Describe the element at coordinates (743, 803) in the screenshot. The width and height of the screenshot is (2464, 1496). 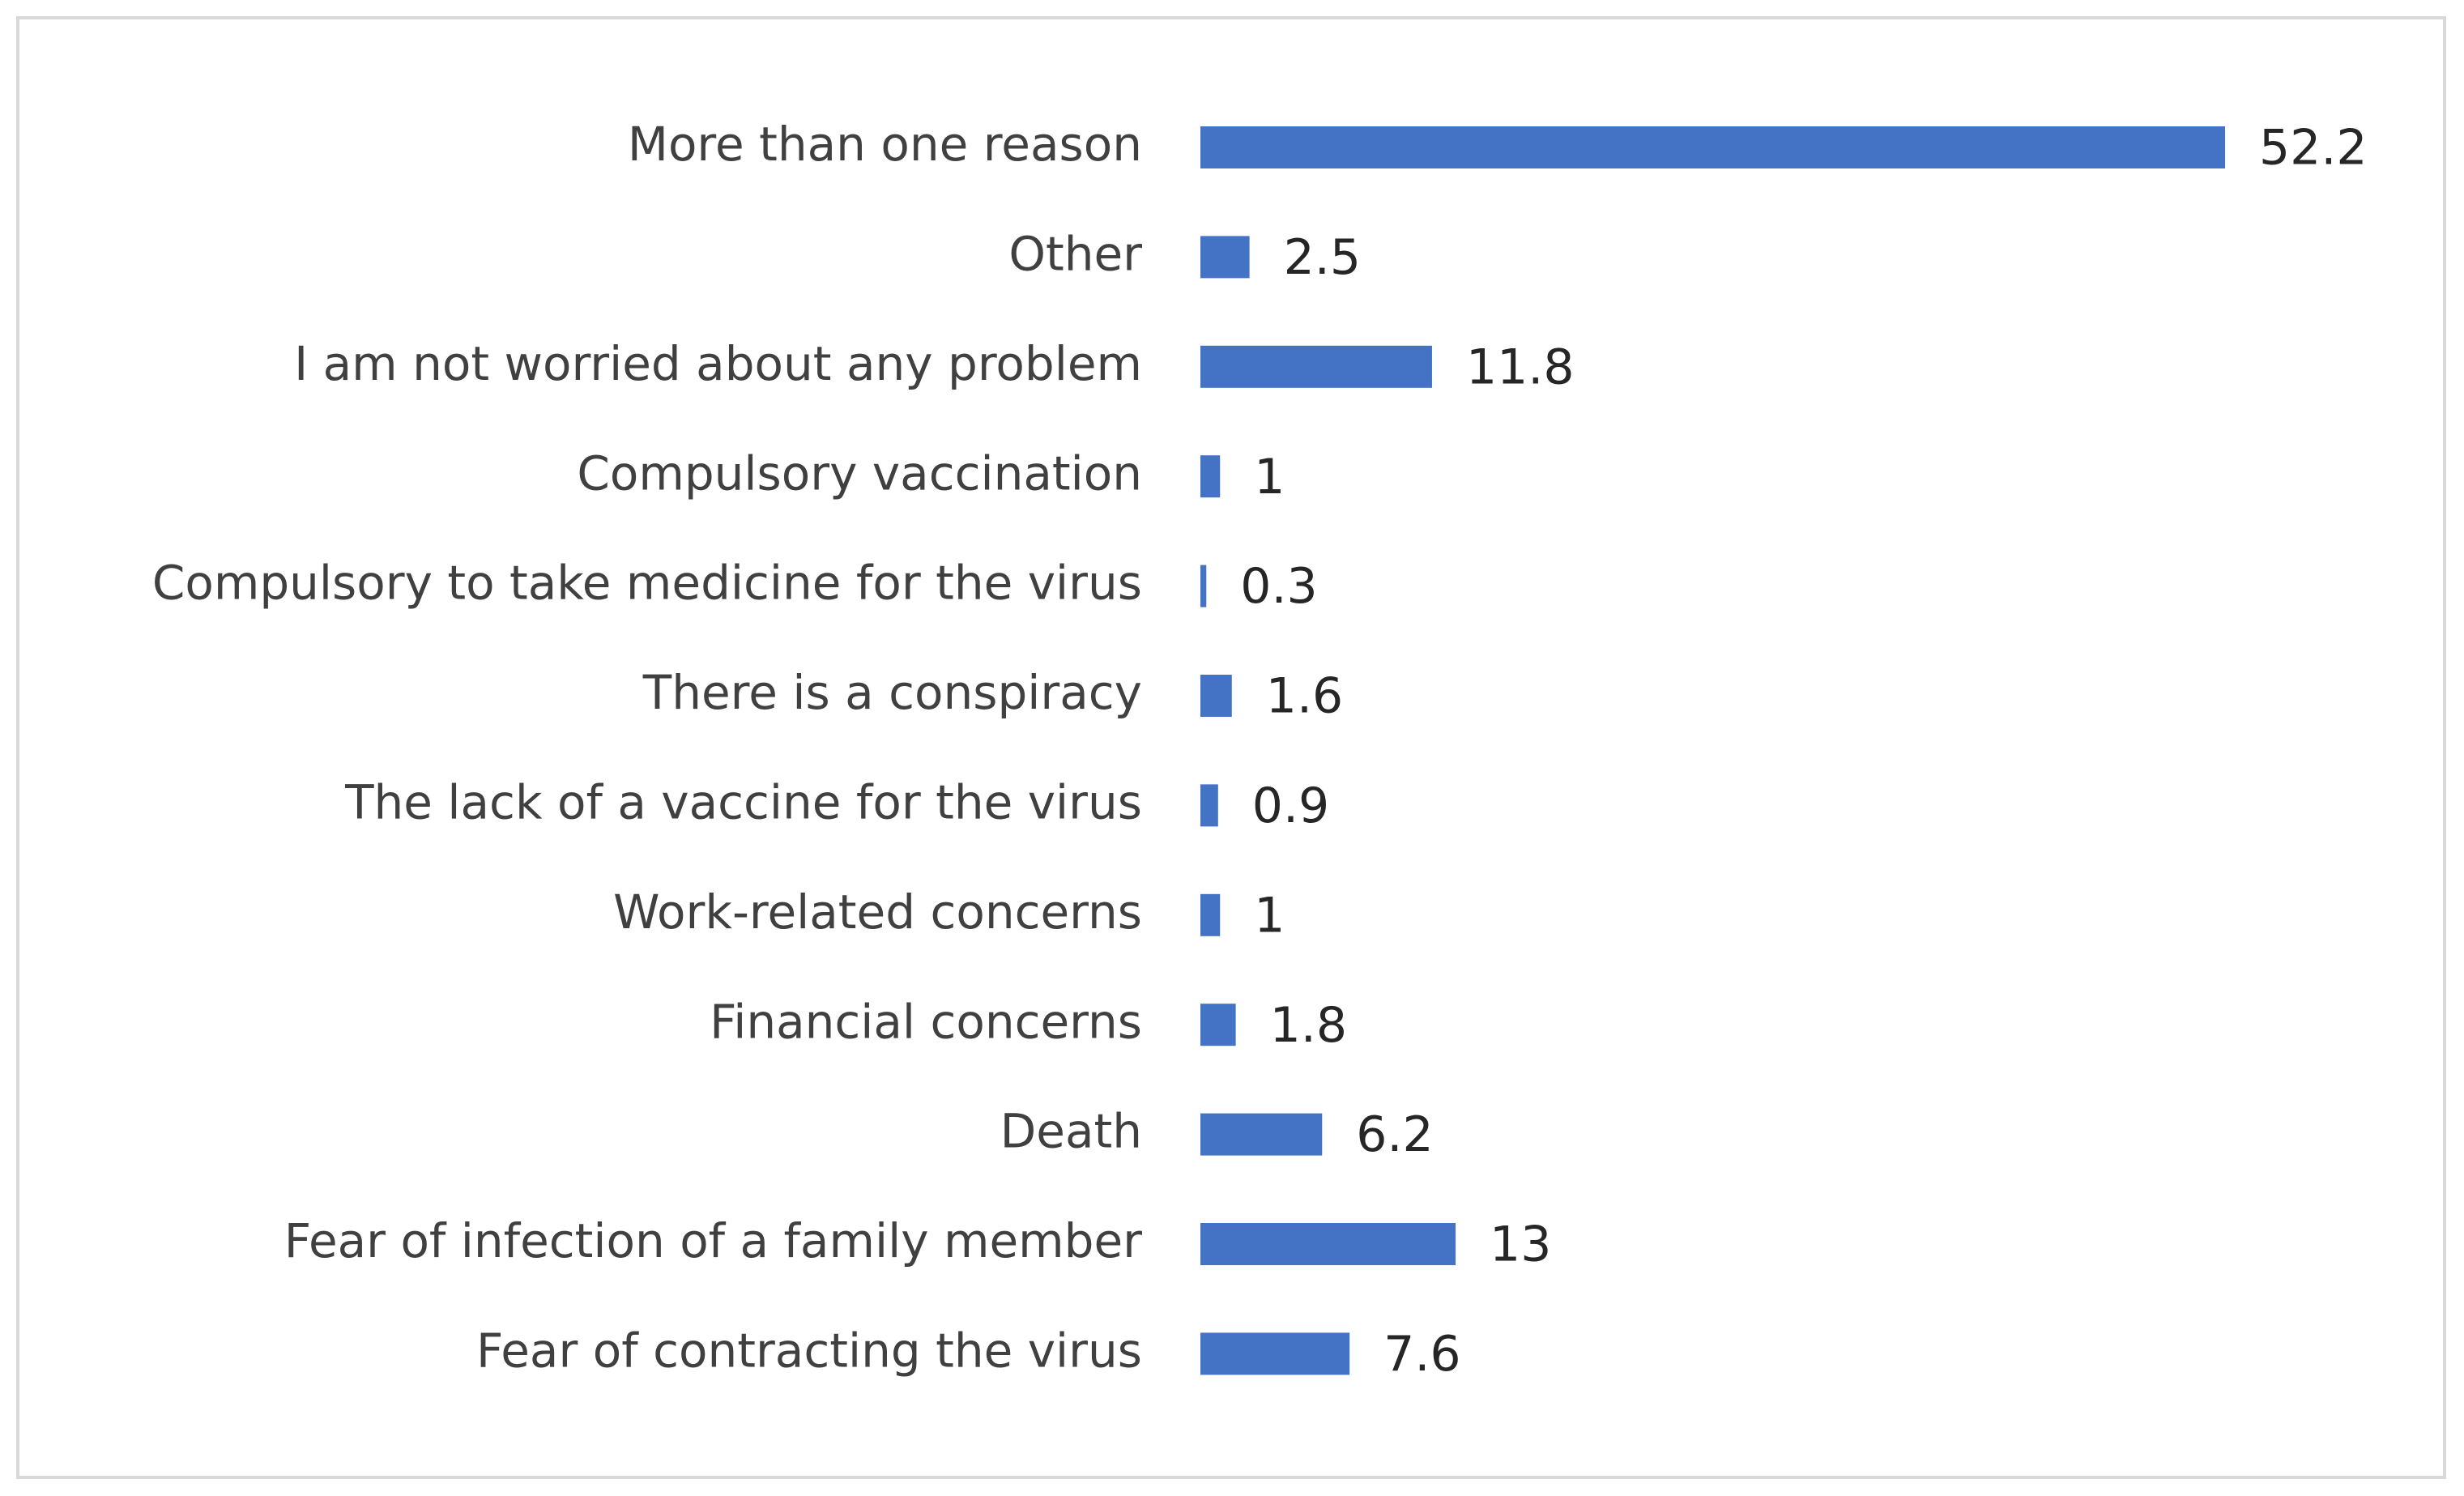
I see `category-label: The lack of a vaccine for the virus` at that location.